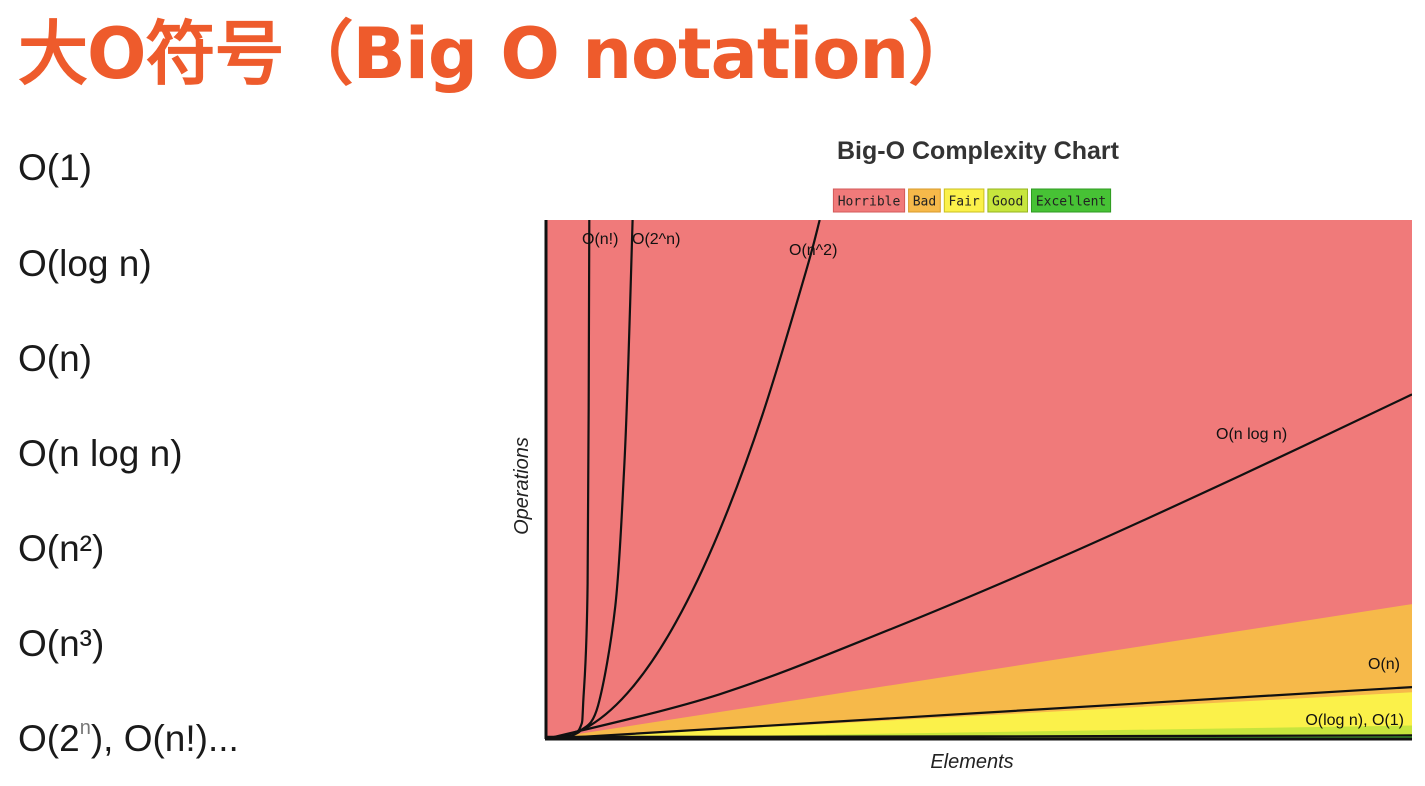 The width and height of the screenshot is (1425, 786). Describe the element at coordinates (978, 151) in the screenshot. I see `chart-title: Big-O Complexity Chart` at that location.